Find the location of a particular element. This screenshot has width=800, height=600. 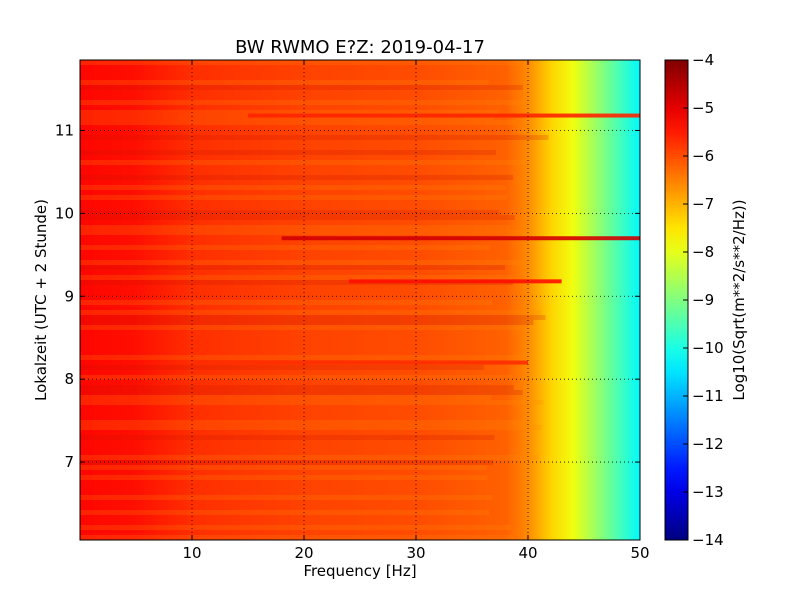

x-tick-label: 30 is located at coordinates (415, 553).